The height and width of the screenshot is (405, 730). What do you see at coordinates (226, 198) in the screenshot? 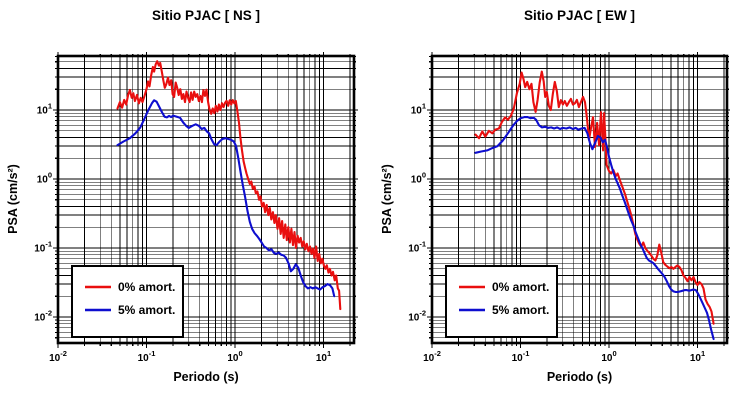
I see `curve-5pct-amort` at bounding box center [226, 198].